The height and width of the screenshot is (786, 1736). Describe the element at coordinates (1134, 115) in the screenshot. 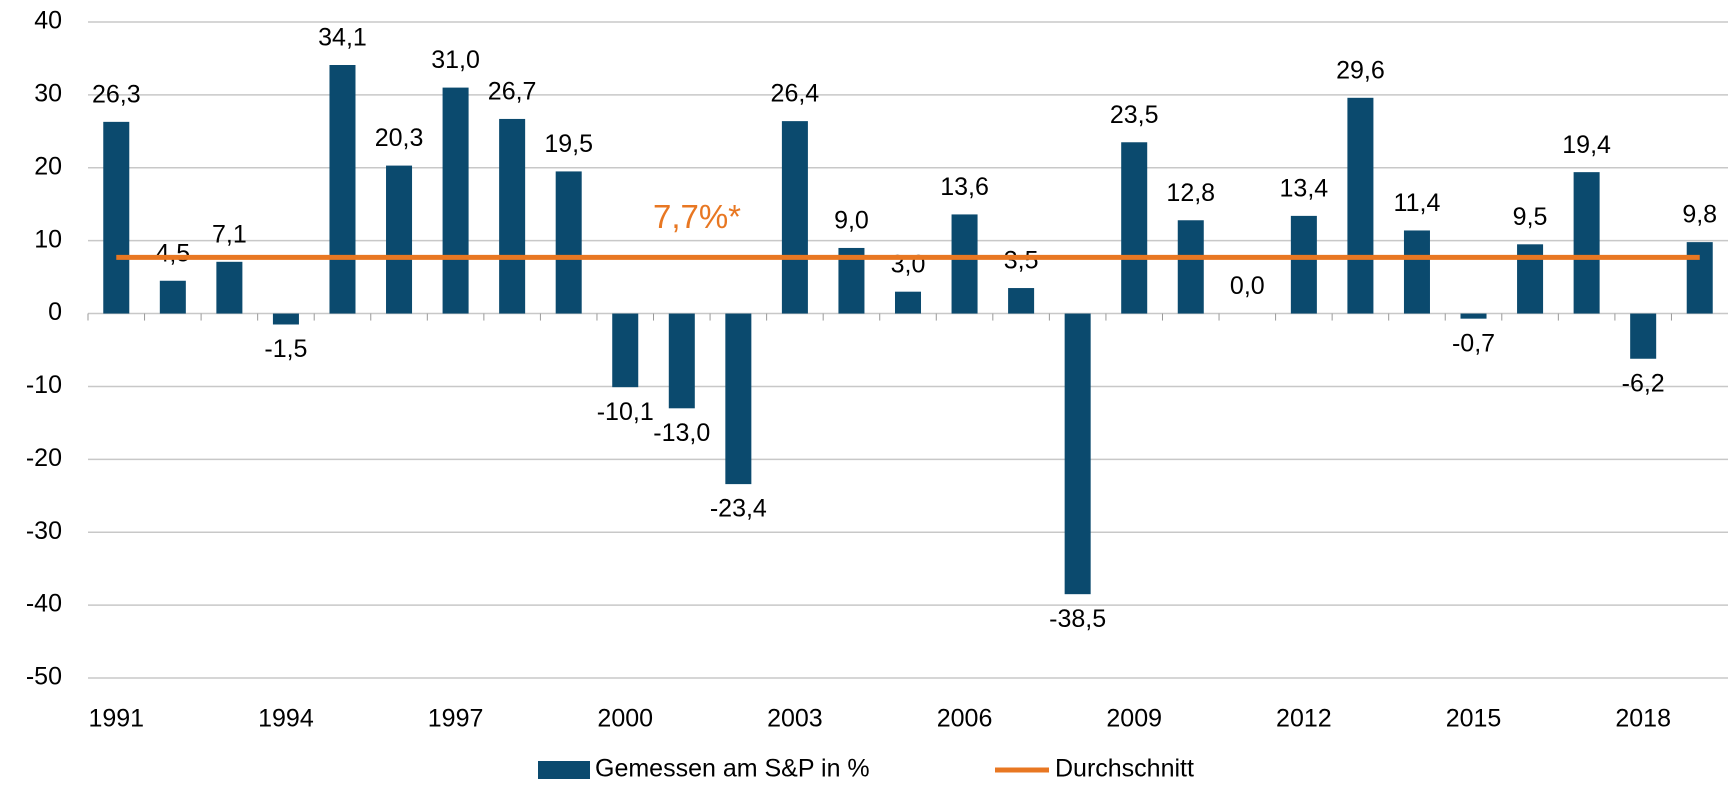

I see `data-label: 23,5` at that location.